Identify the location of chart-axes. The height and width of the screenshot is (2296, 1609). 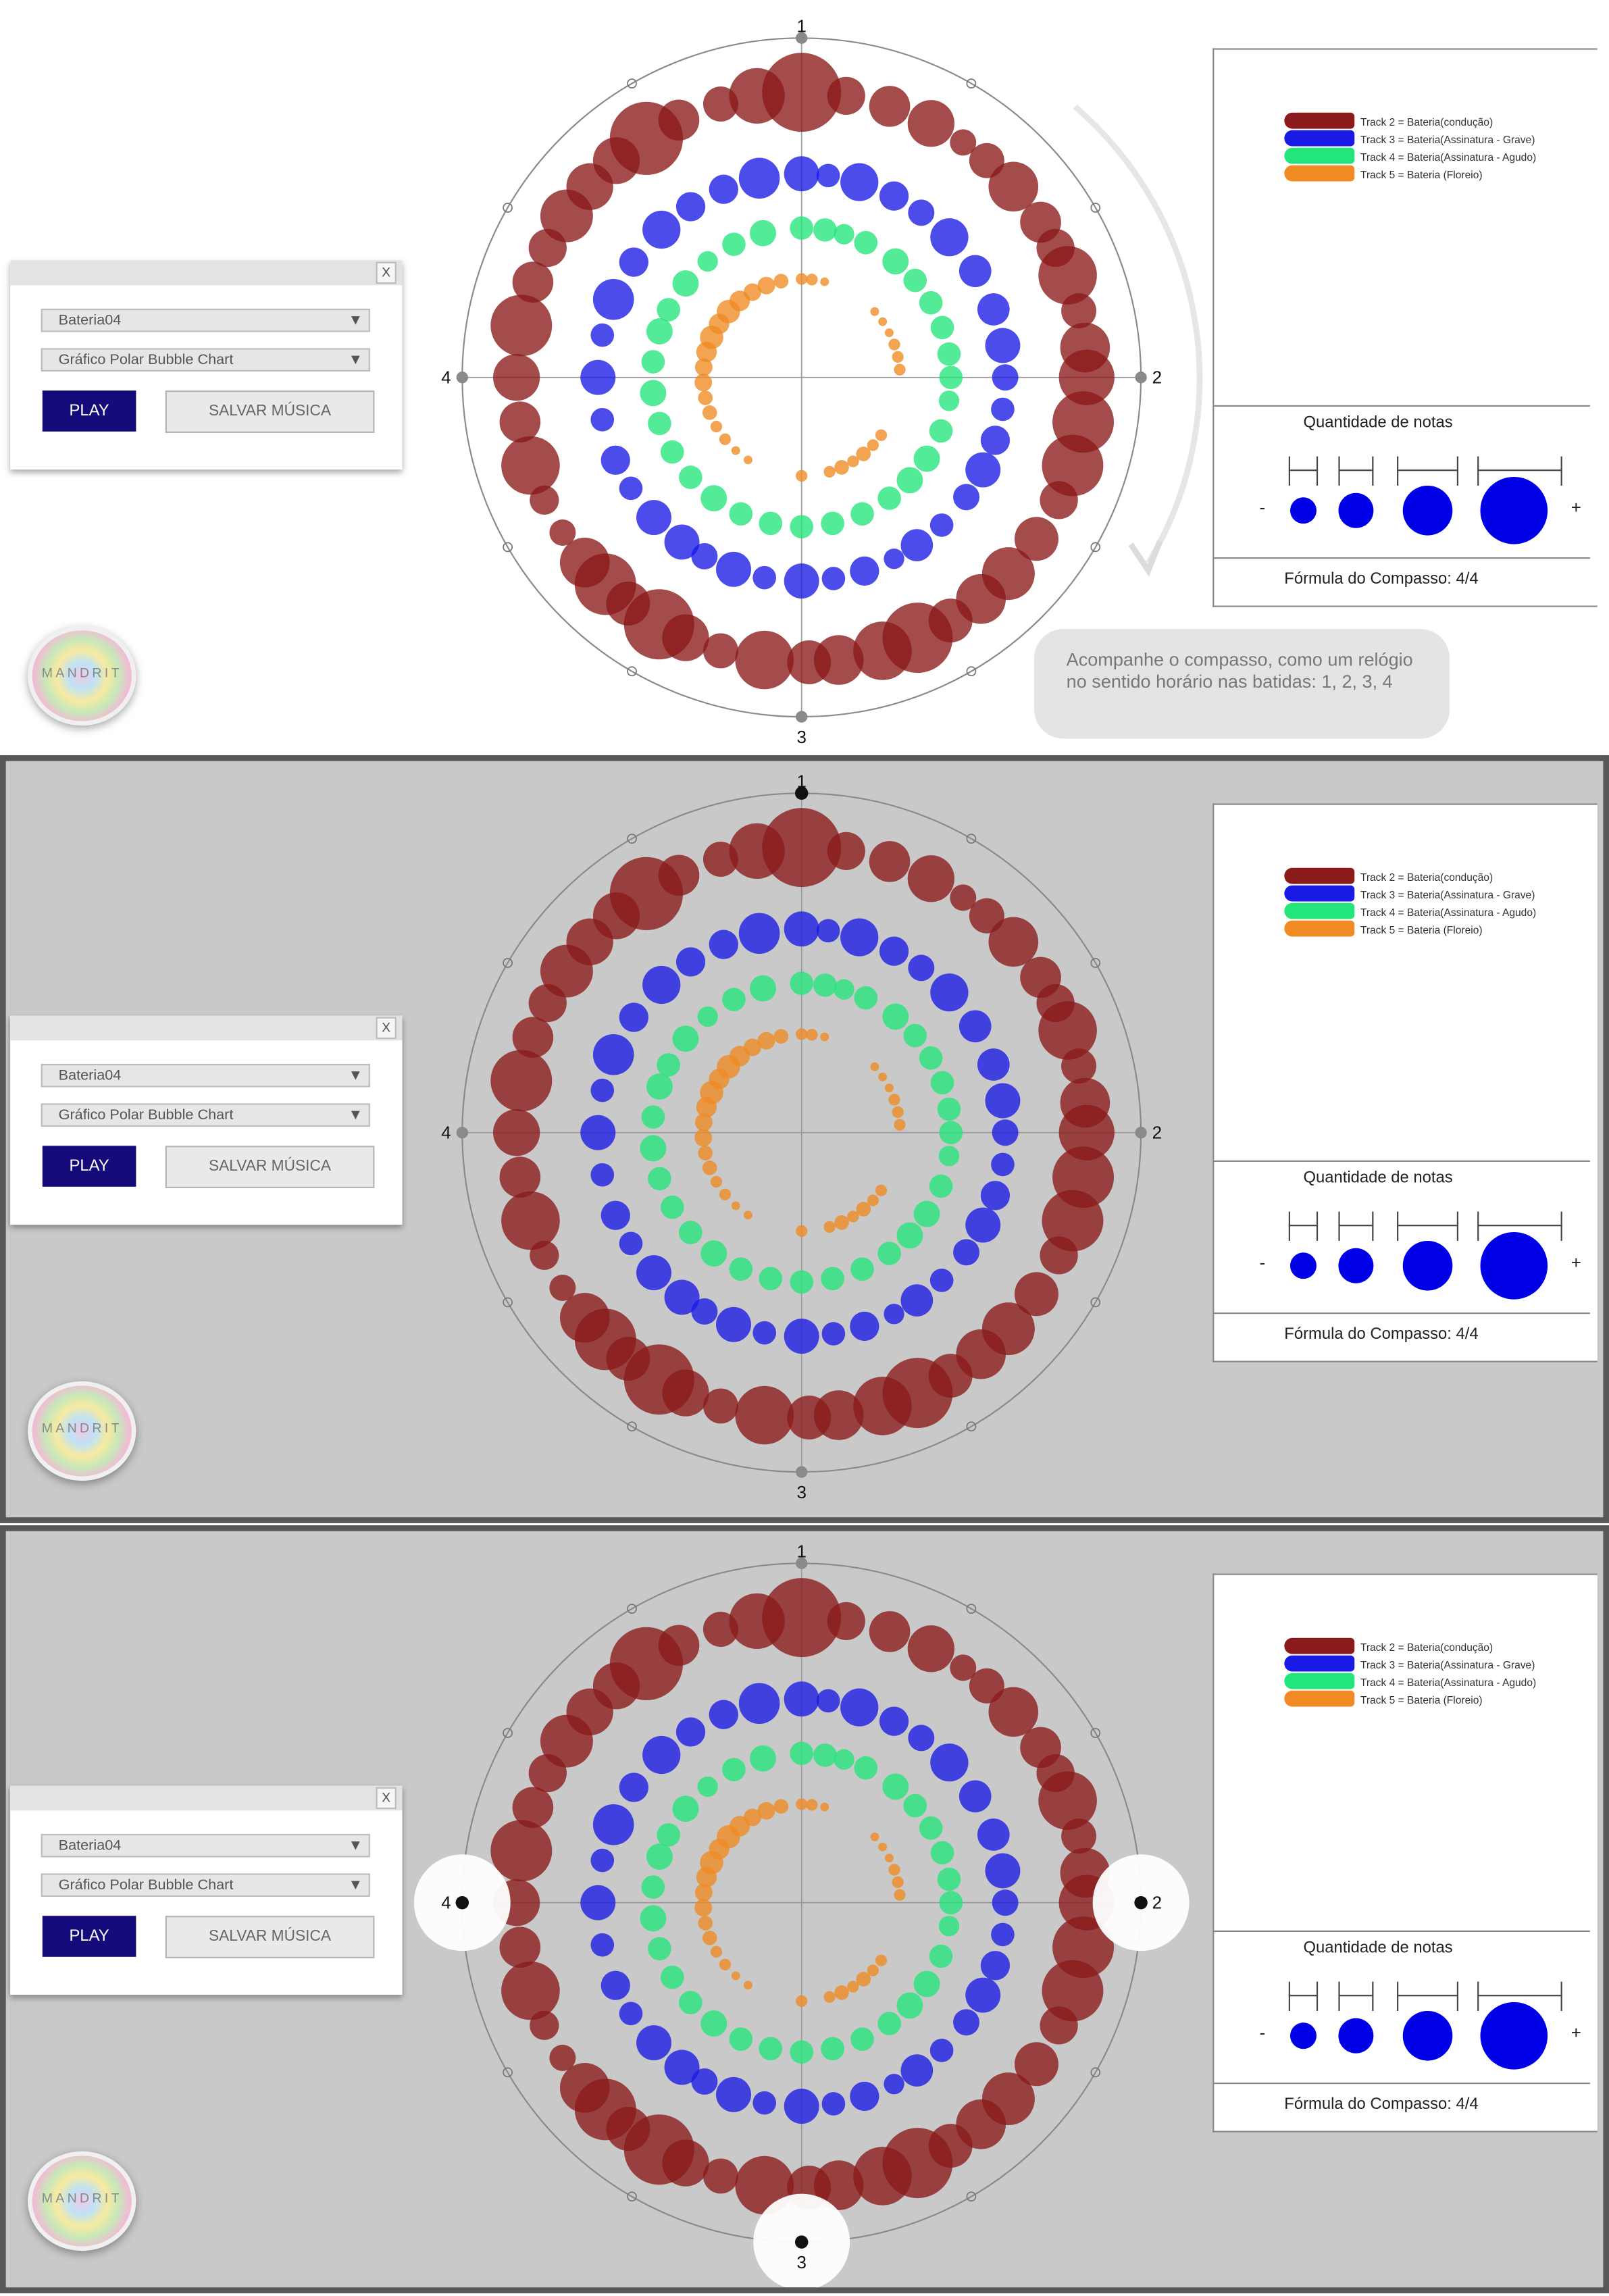
(802, 377).